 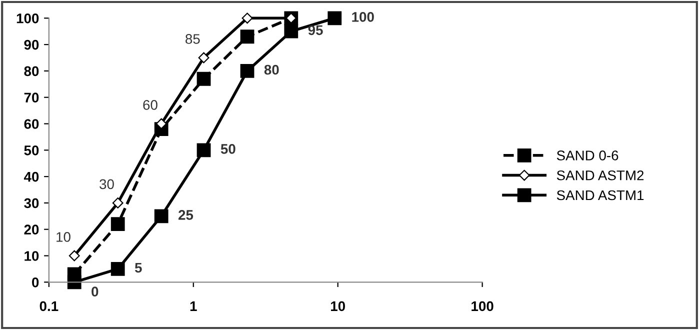 What do you see at coordinates (31, 177) in the screenshot?
I see `y-tick-label: 40` at bounding box center [31, 177].